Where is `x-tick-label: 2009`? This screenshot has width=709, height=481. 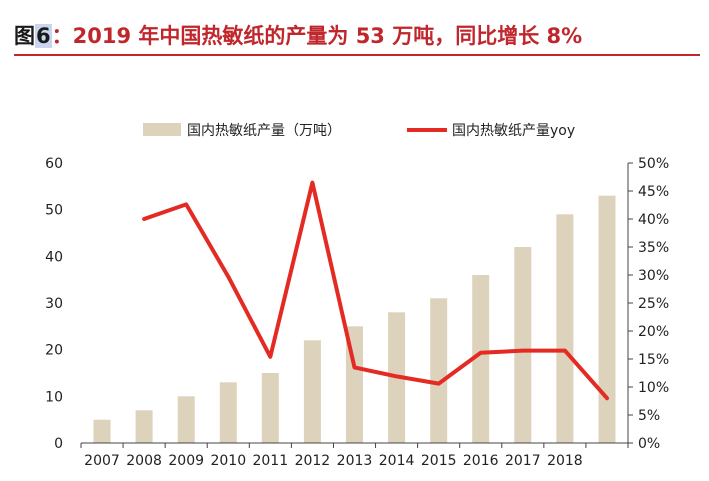
x-tick-label: 2009 is located at coordinates (186, 461).